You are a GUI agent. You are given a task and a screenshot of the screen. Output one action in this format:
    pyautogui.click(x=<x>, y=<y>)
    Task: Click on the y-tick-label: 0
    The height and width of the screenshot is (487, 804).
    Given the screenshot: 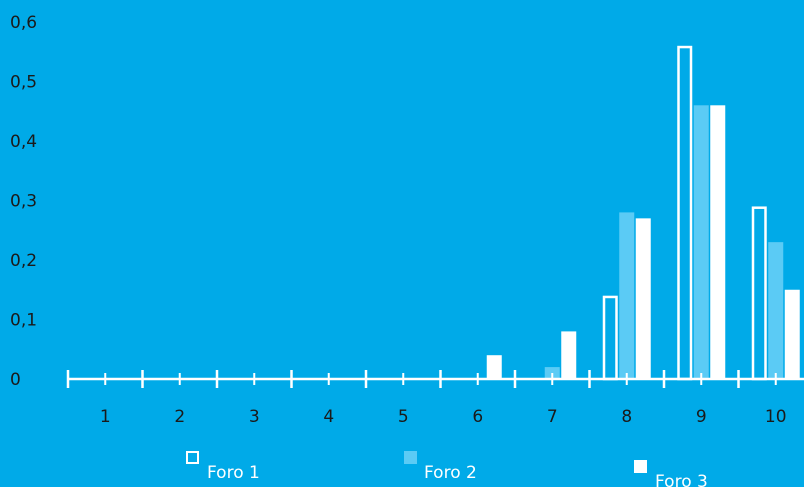 What is the action you would take?
    pyautogui.click(x=15, y=380)
    